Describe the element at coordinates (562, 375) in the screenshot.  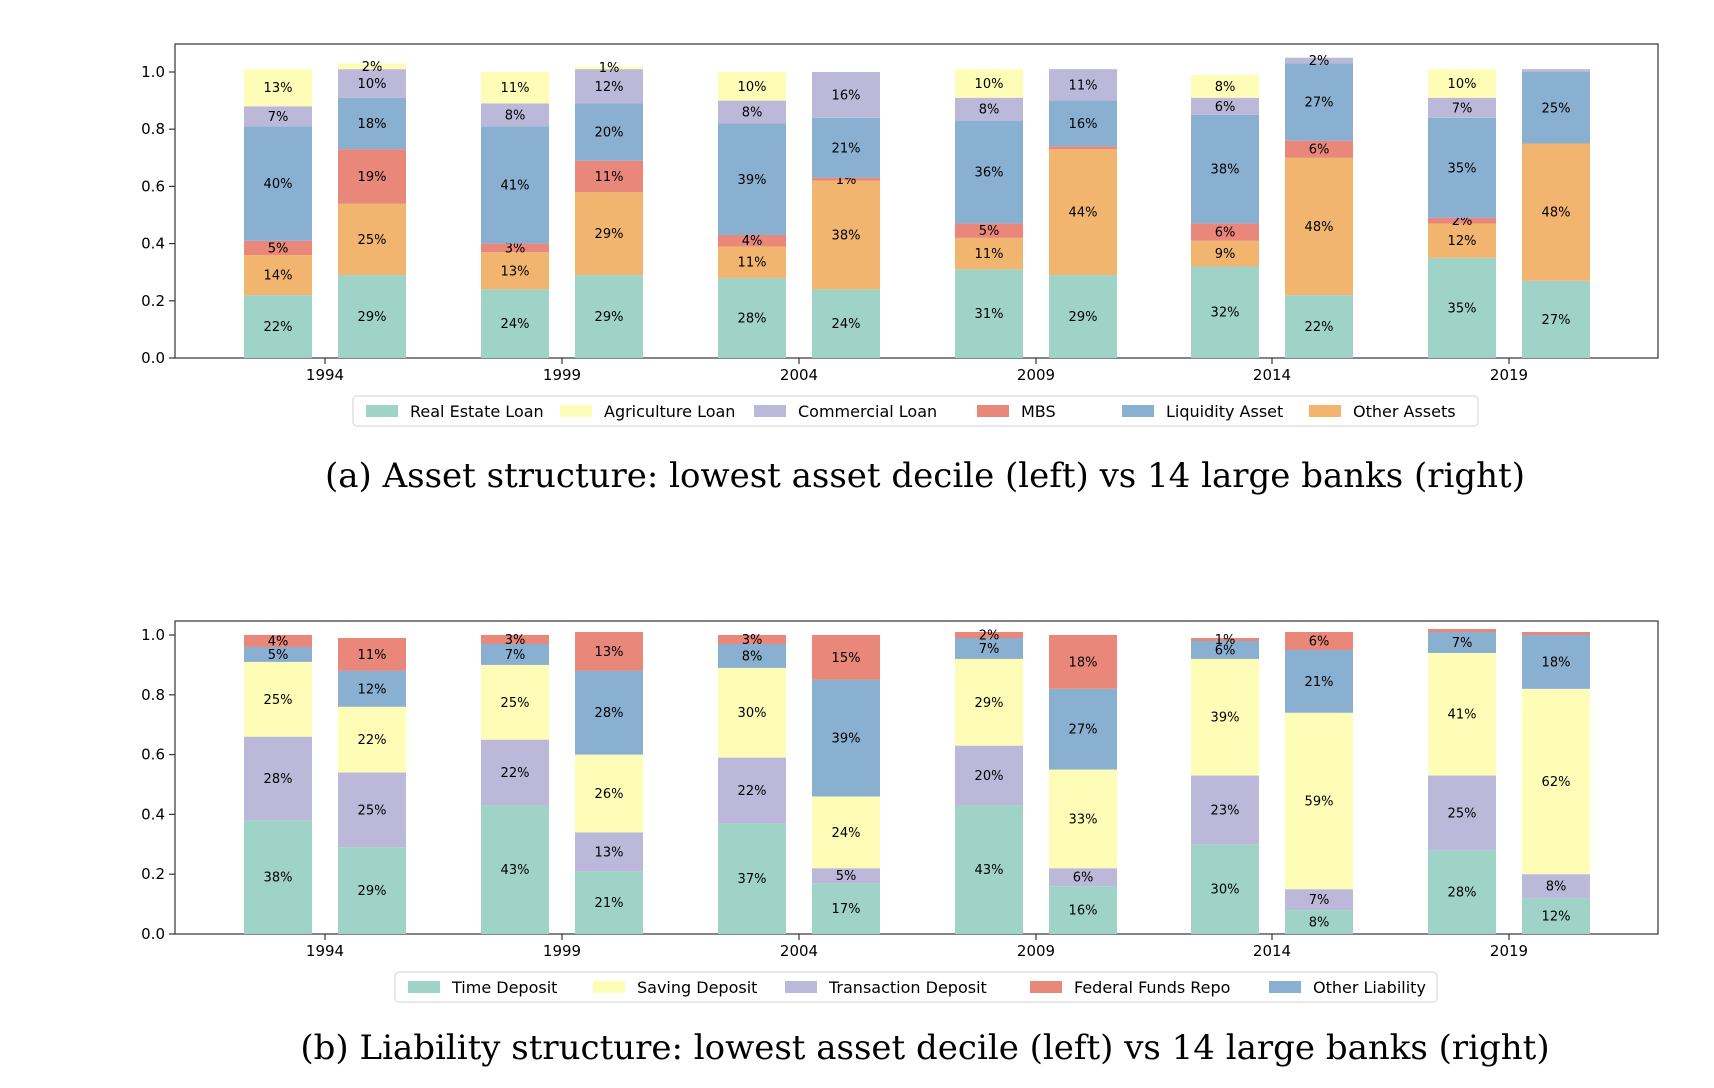
I see `x-tick-label: 1999` at that location.